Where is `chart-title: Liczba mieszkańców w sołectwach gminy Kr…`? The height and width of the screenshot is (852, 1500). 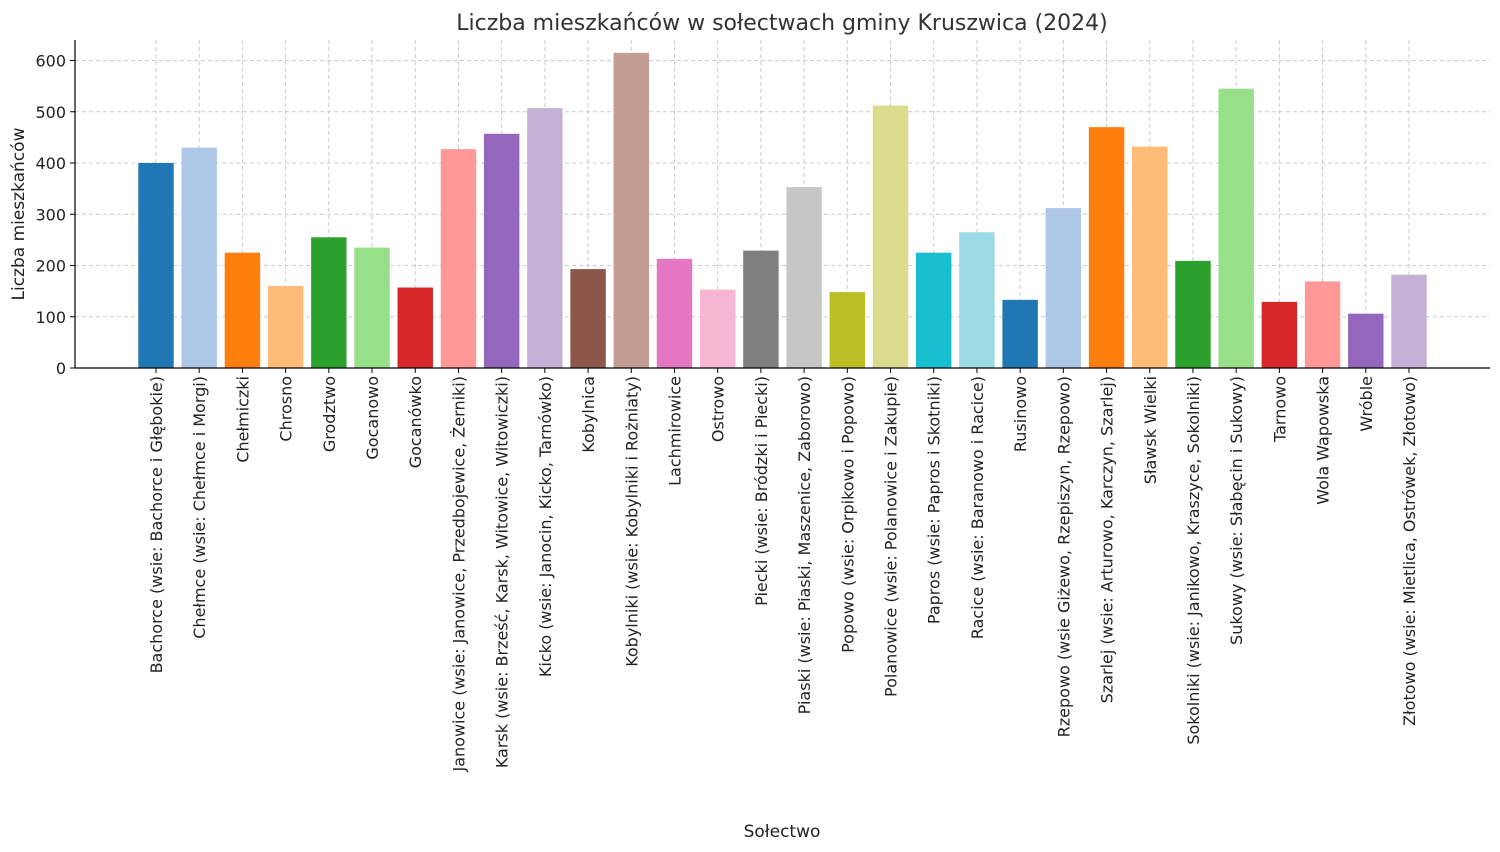 chart-title: Liczba mieszkańców w sołectwach gminy Kr… is located at coordinates (782, 23).